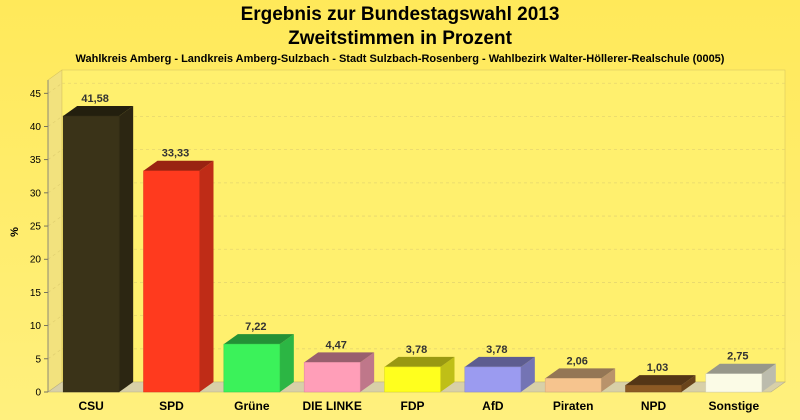 The image size is (800, 420). What do you see at coordinates (331, 406) in the screenshot?
I see `x-tick-label: DIE LINKE` at bounding box center [331, 406].